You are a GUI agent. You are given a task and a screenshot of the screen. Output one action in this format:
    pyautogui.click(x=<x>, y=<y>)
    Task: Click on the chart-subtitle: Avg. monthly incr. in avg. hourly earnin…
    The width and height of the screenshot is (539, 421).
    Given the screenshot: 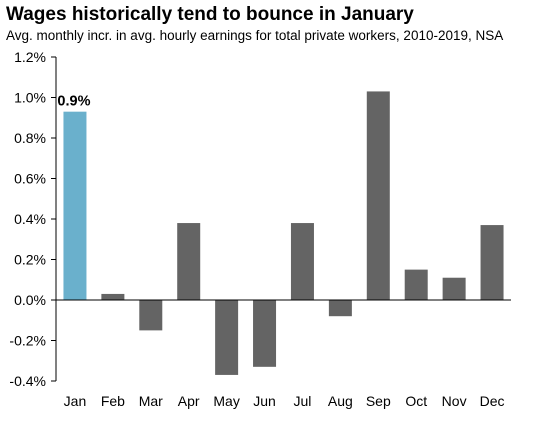 What is the action you would take?
    pyautogui.click(x=255, y=35)
    